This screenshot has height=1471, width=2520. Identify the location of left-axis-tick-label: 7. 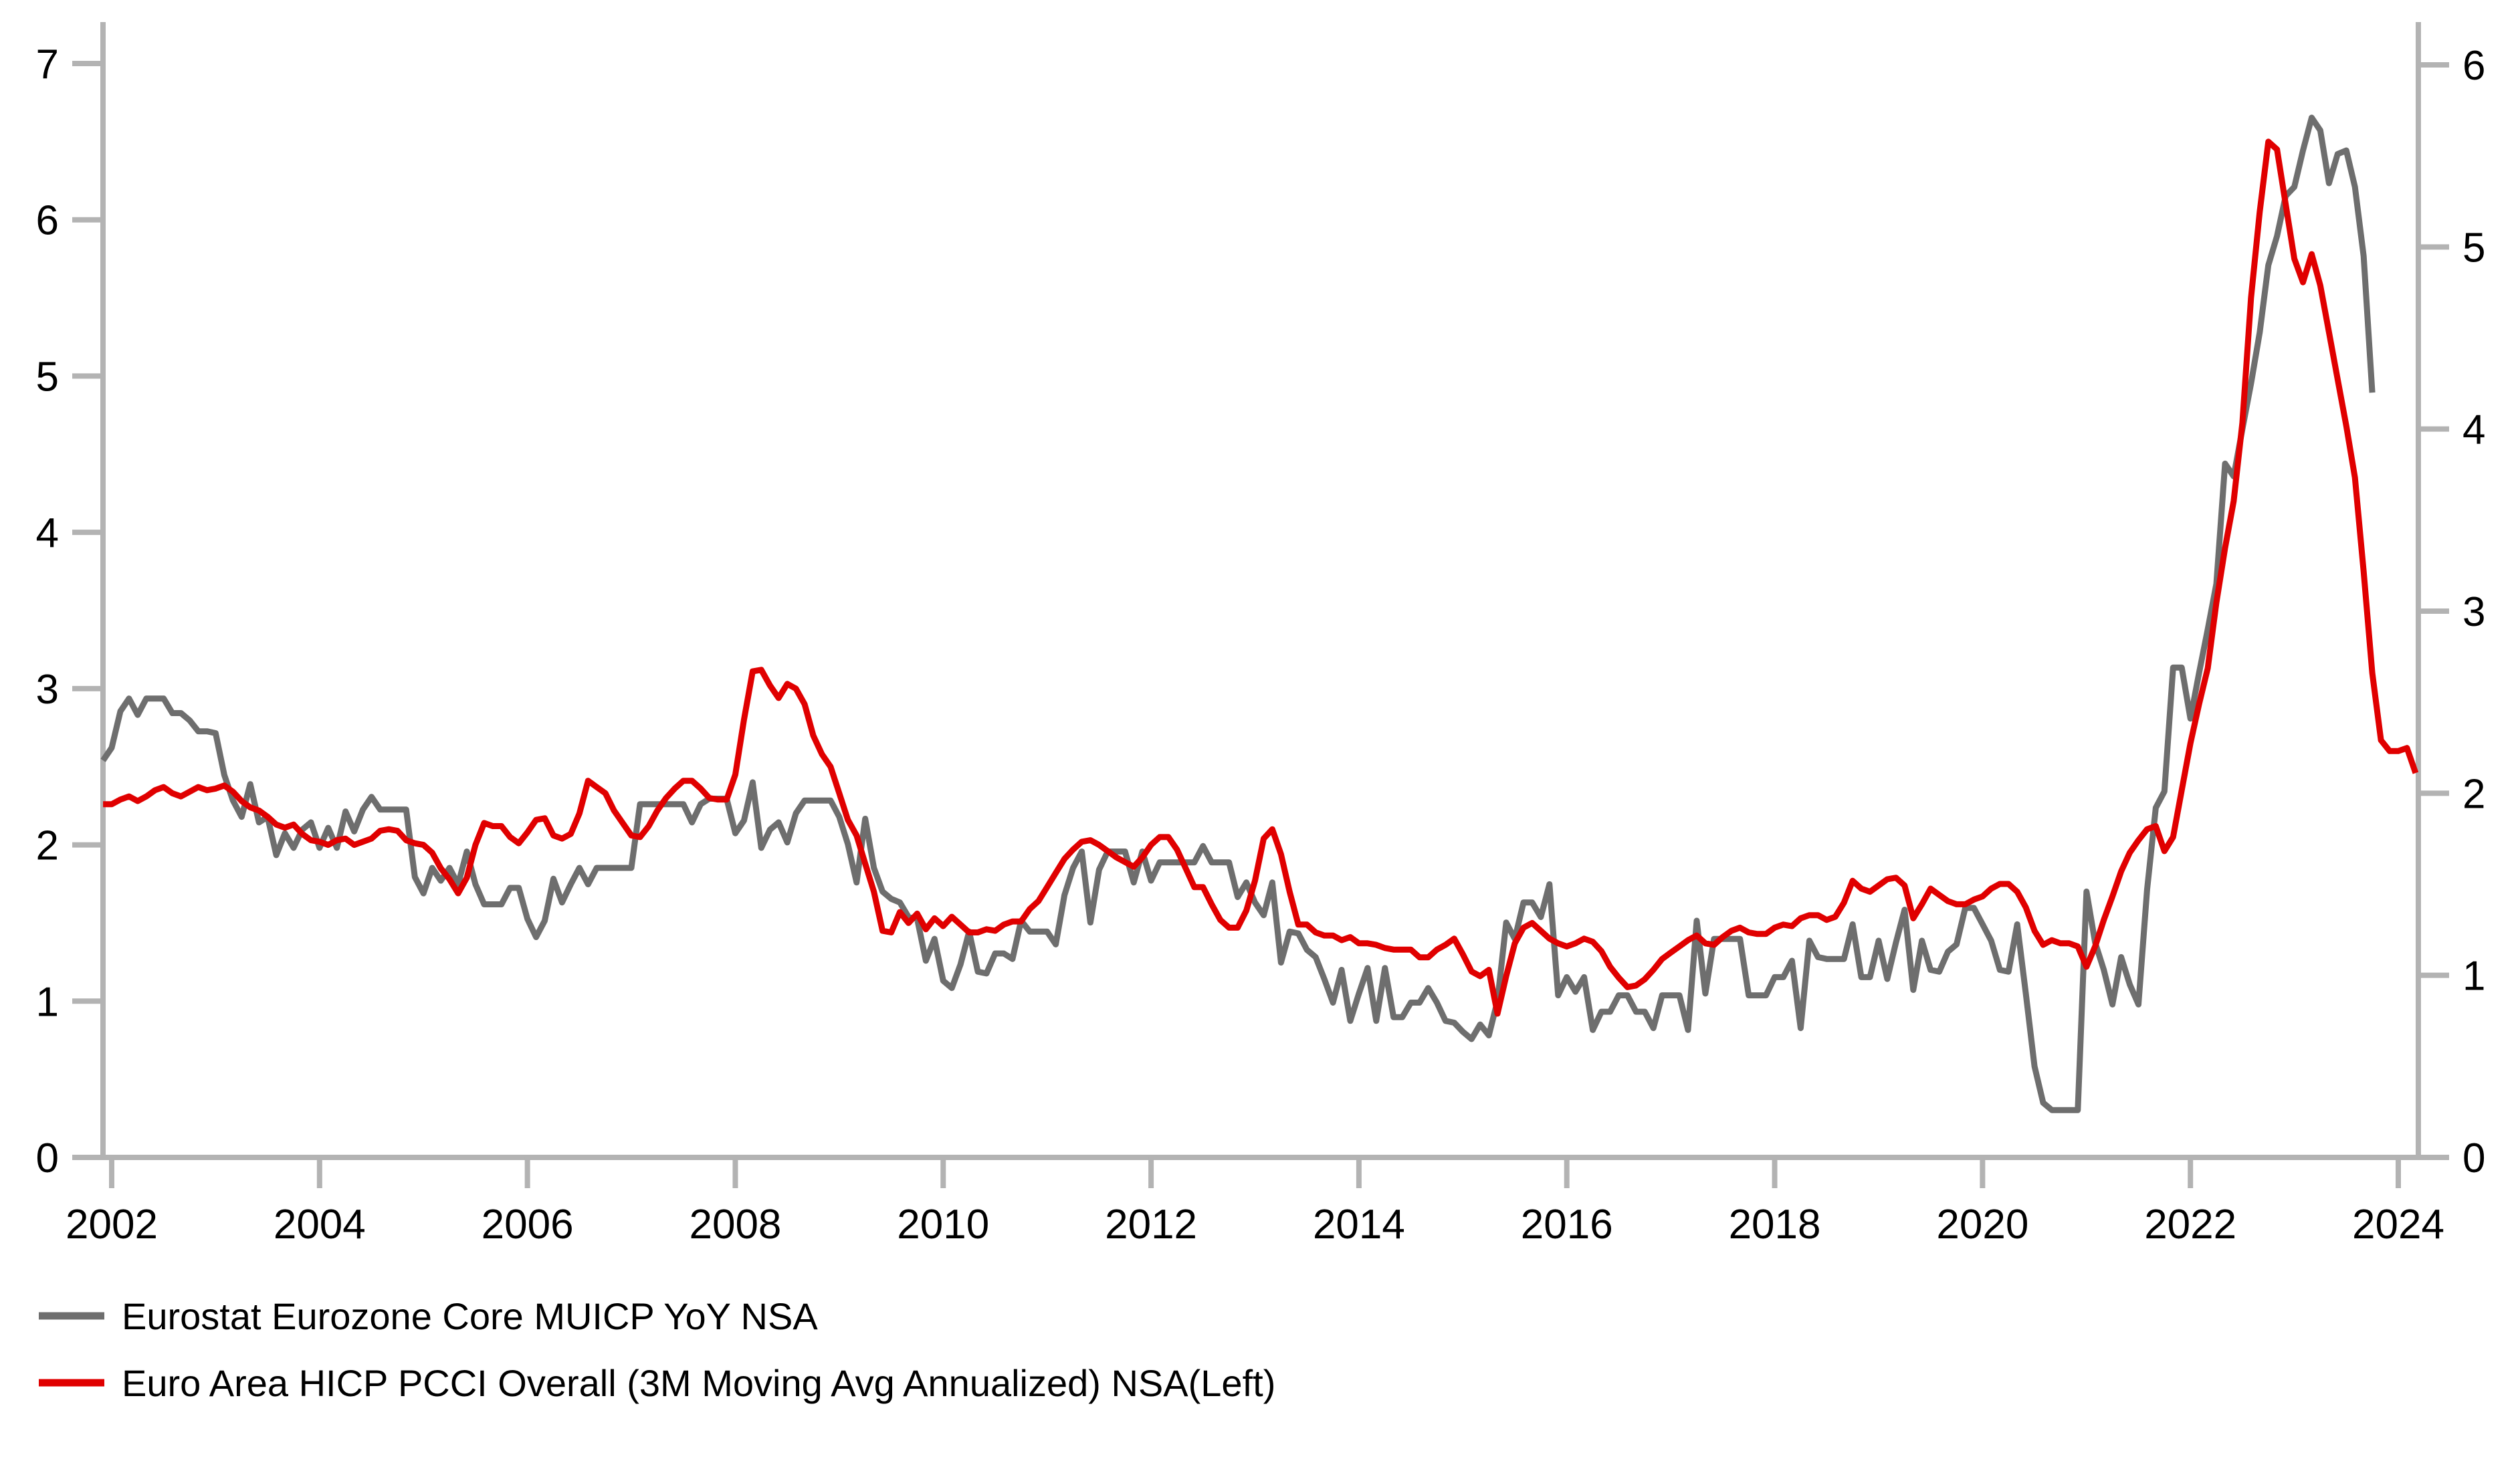
(47, 64).